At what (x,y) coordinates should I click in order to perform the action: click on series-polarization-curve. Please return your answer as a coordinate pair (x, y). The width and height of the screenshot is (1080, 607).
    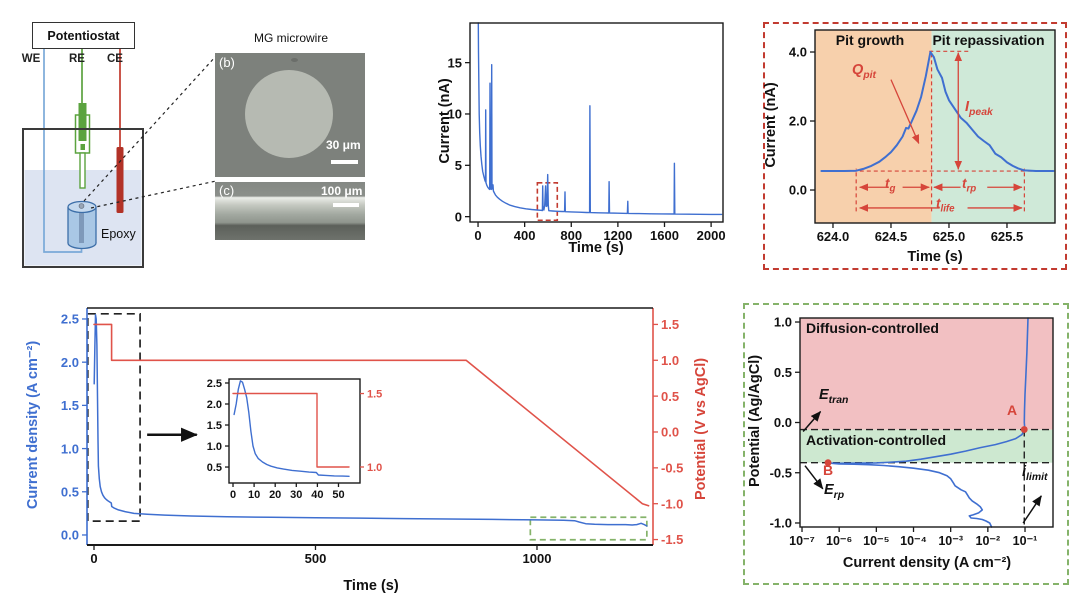
    Looking at the image, I should click on (928, 422).